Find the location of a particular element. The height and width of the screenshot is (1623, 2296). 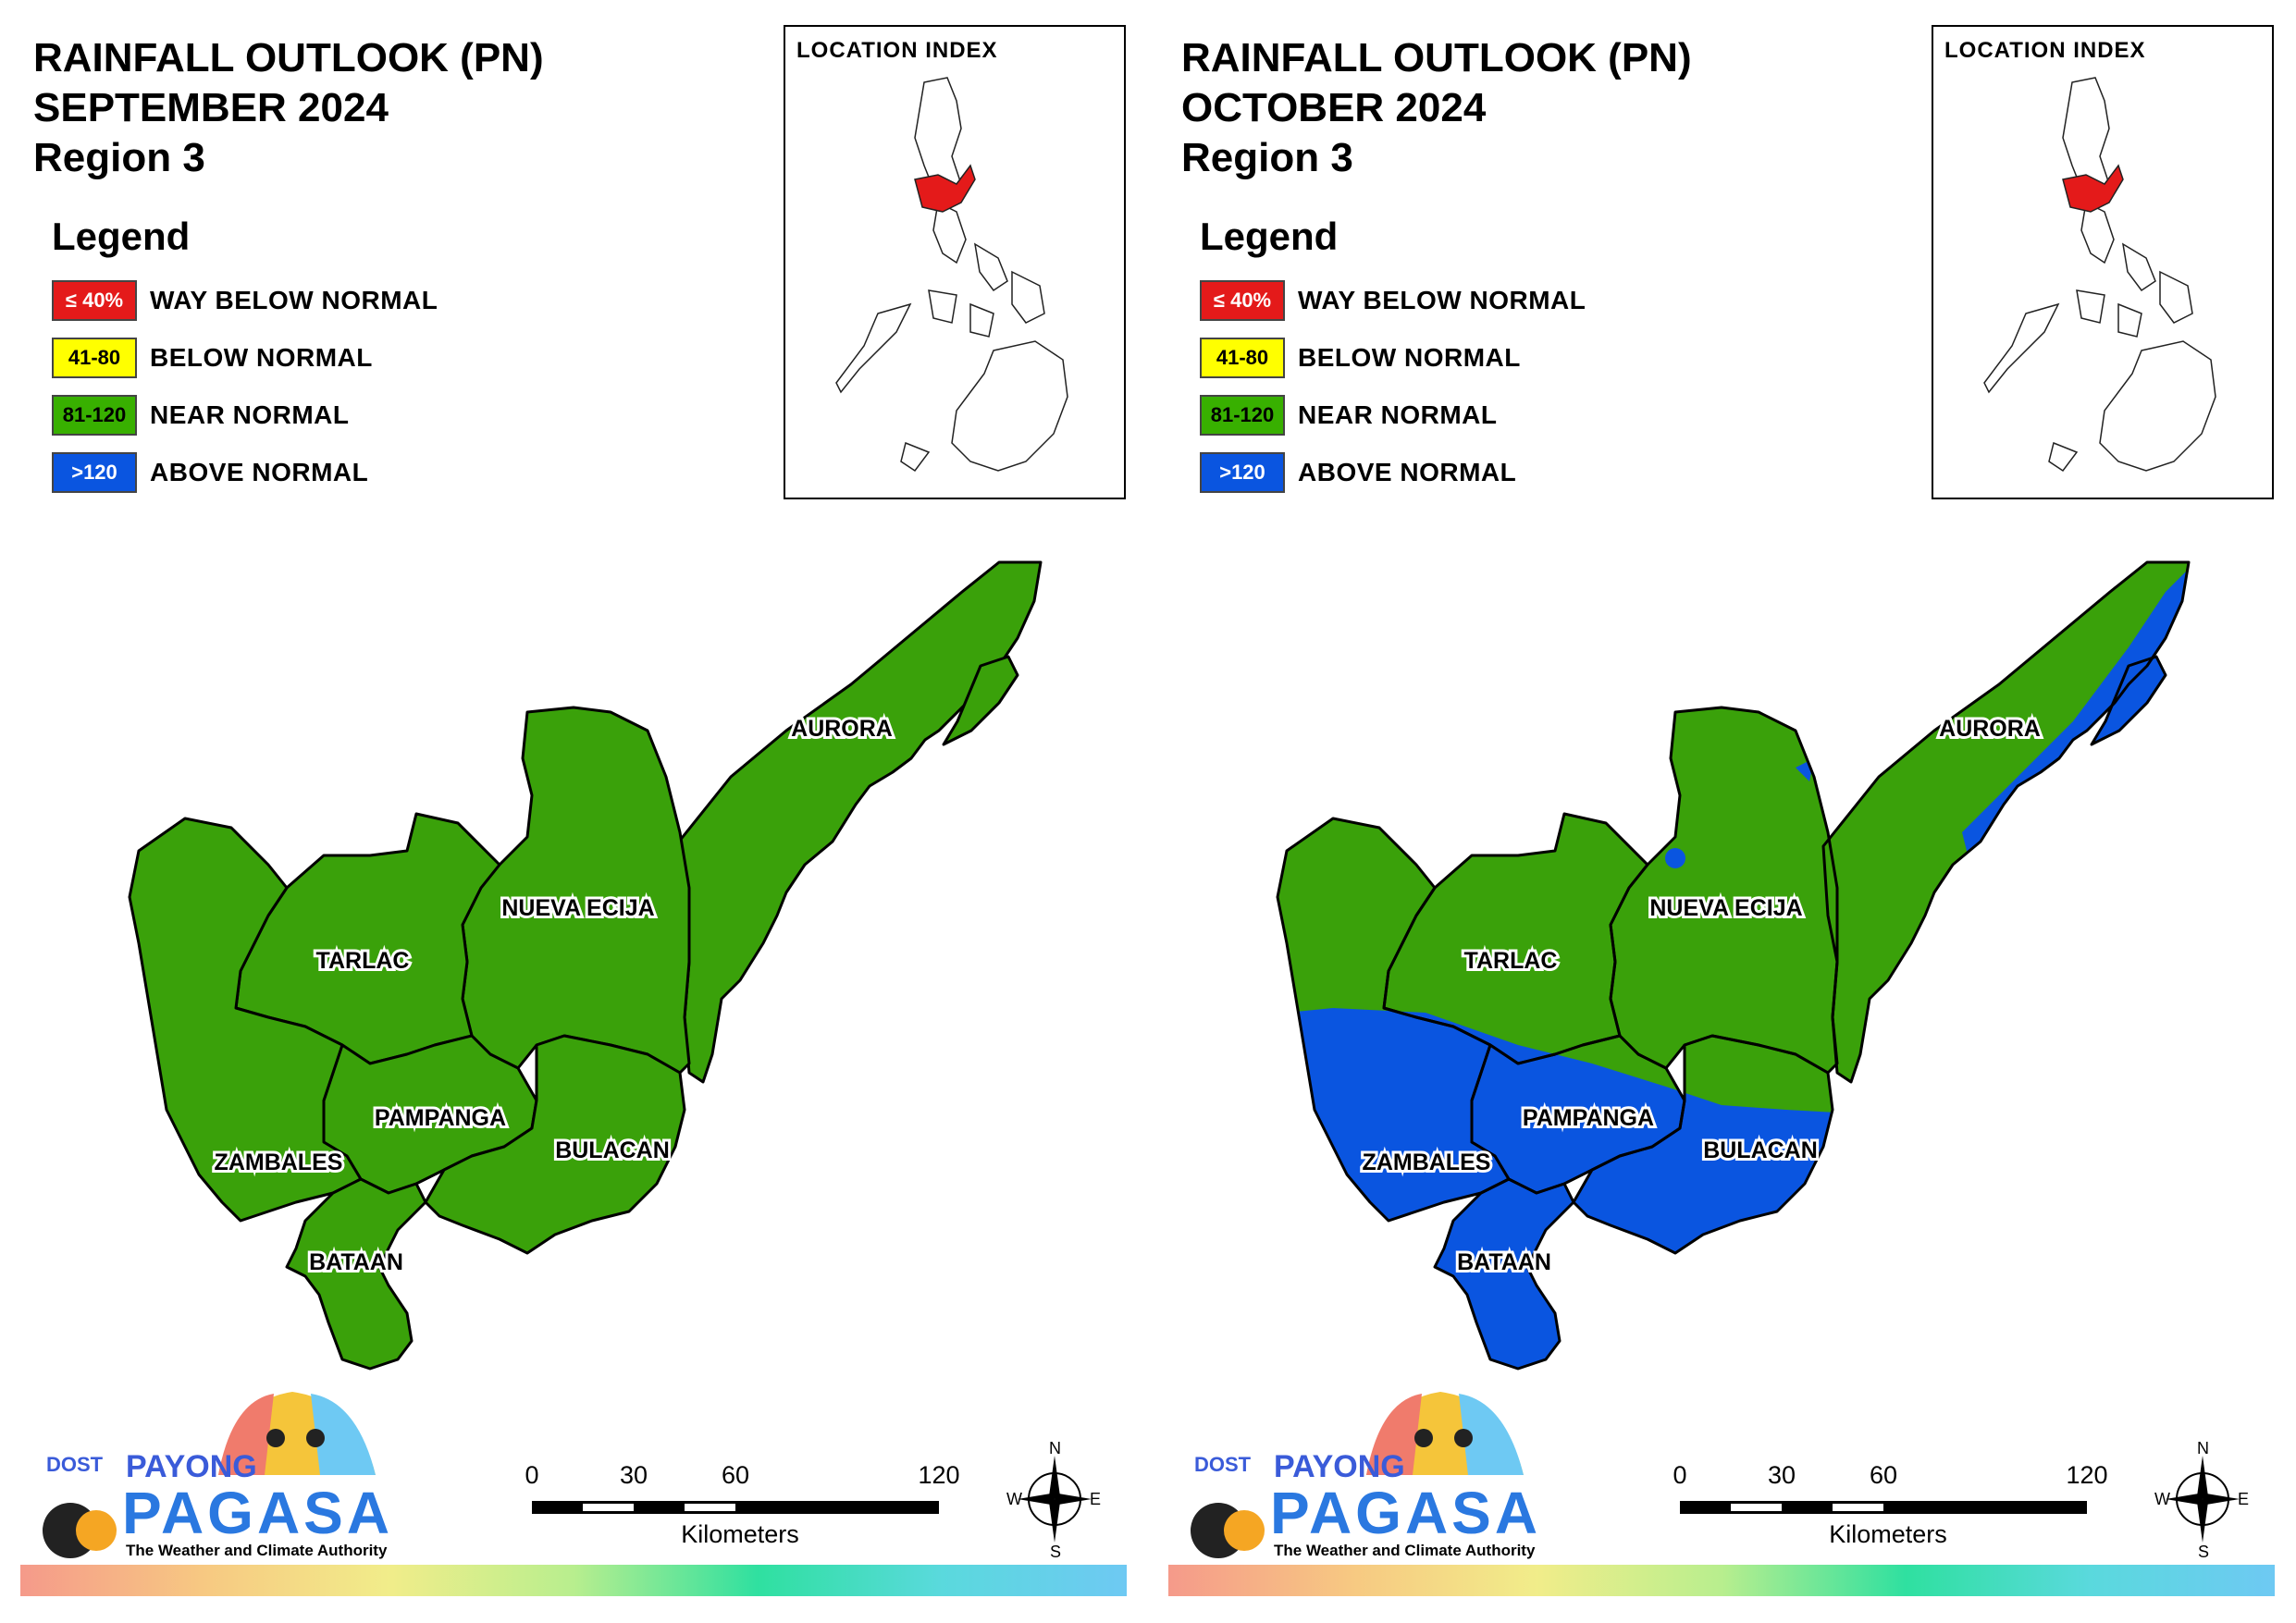

province-aurora-tail is located at coordinates (980, 700).